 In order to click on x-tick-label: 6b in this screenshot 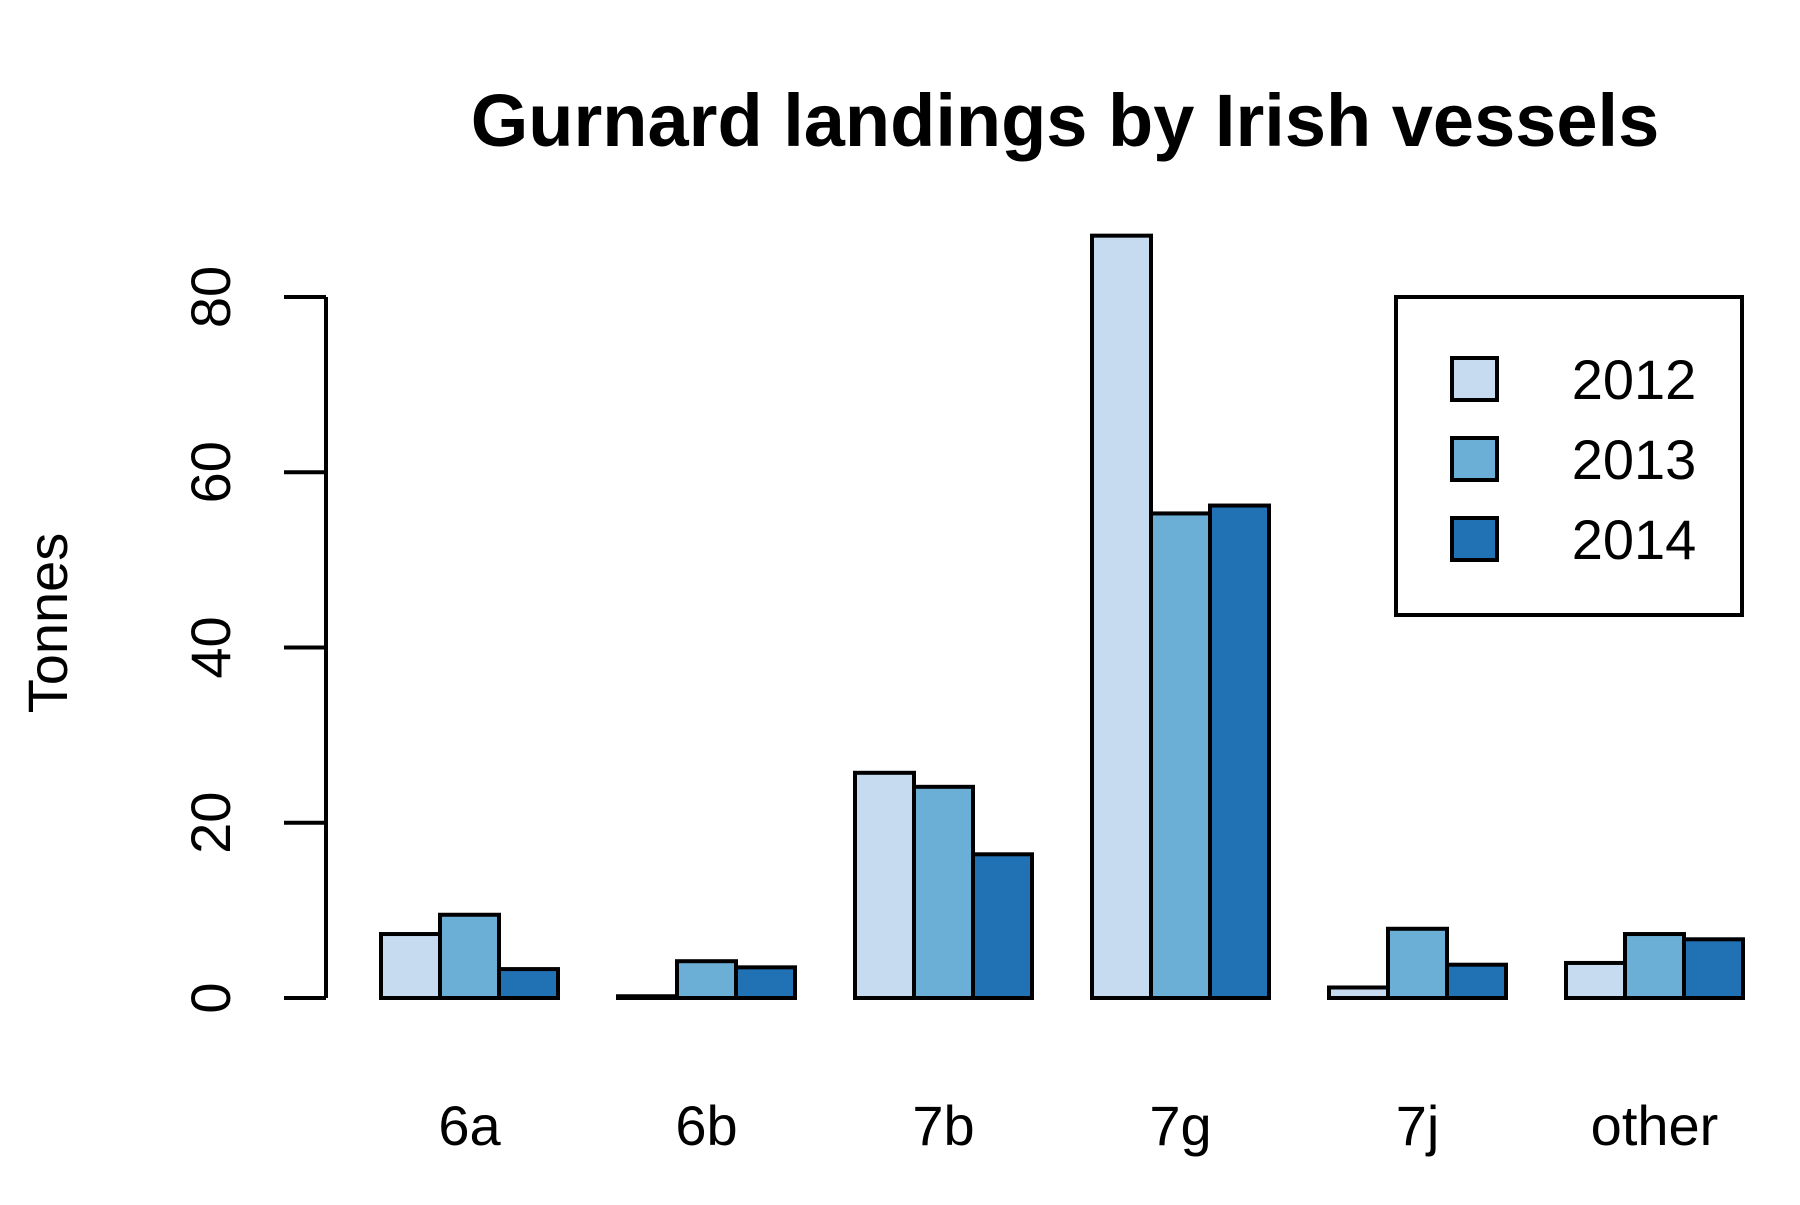, I will do `click(706, 1125)`.